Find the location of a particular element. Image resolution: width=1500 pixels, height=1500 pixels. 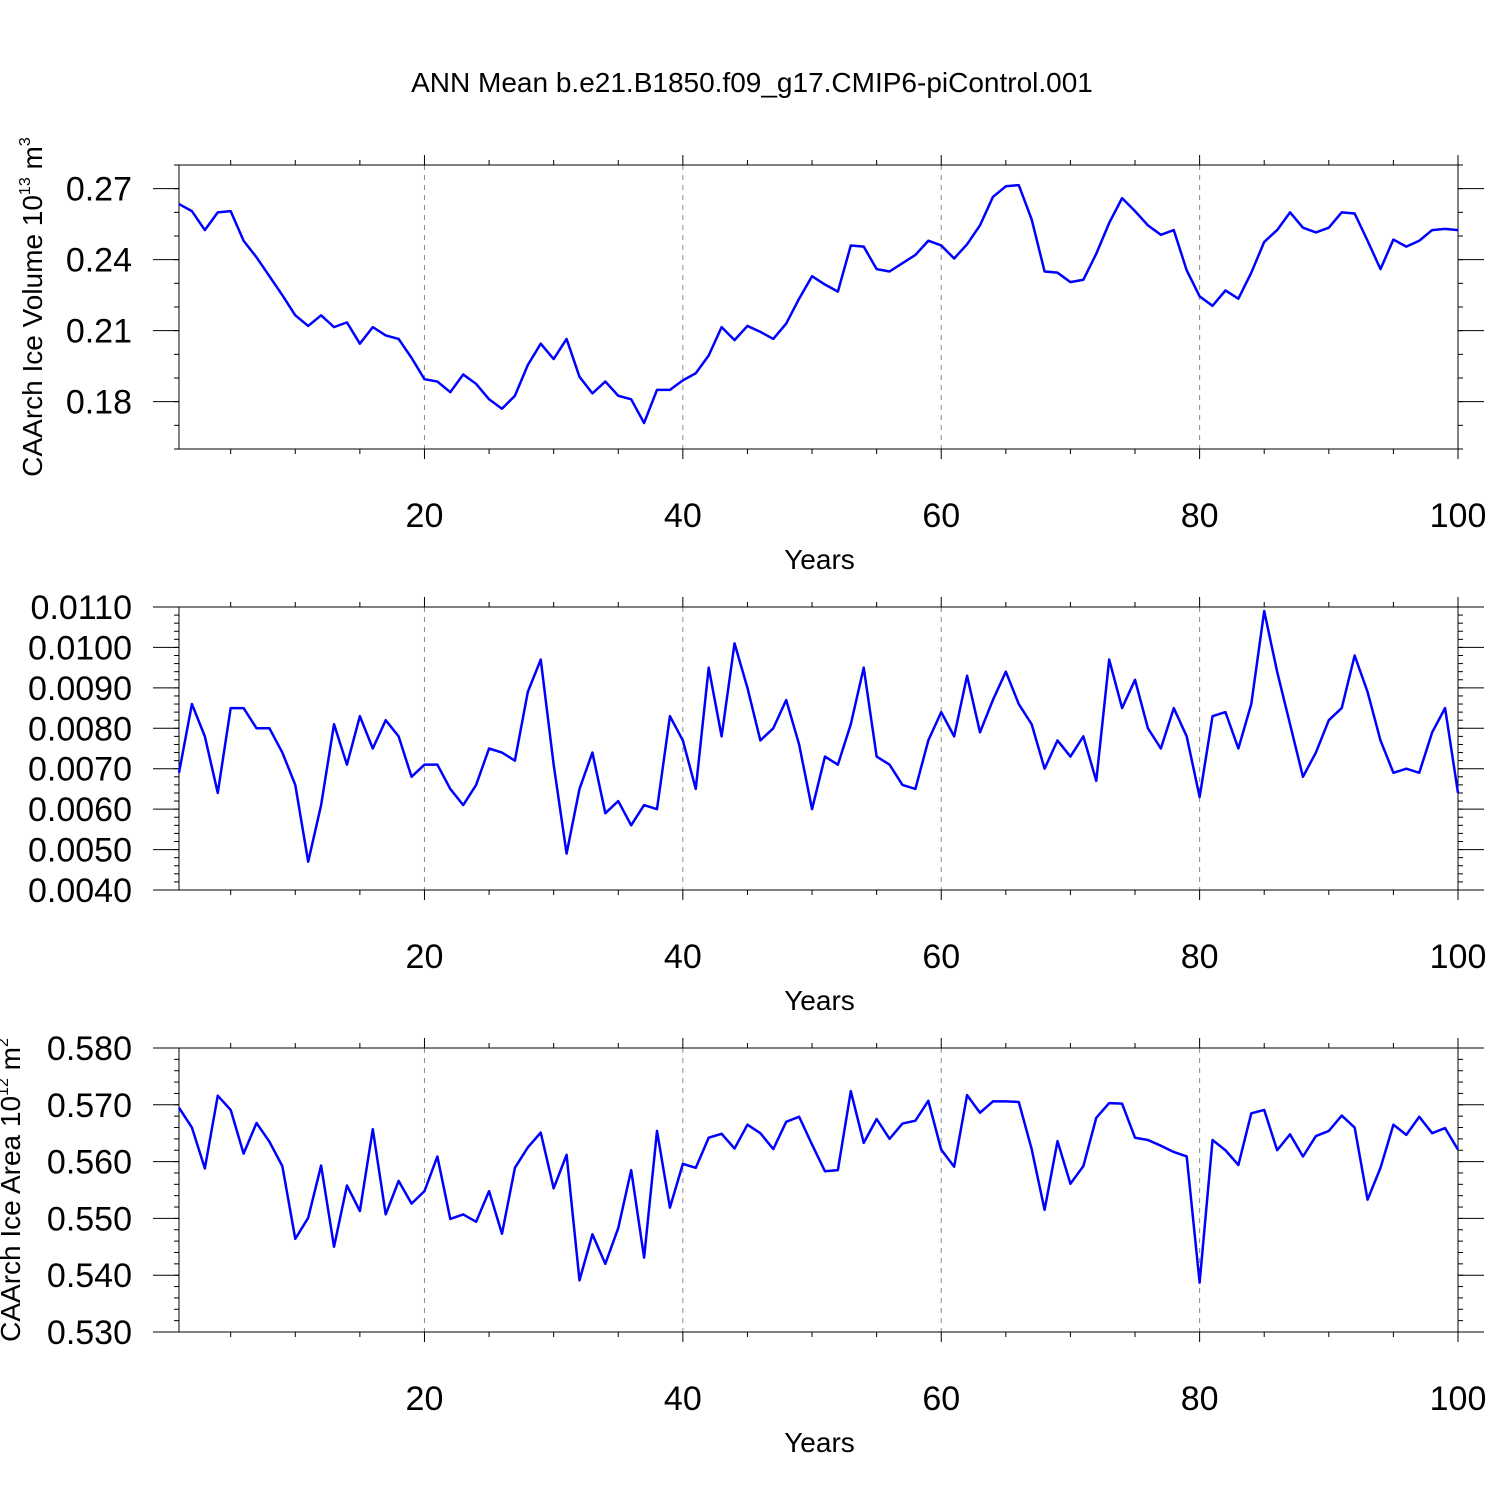

y-tick-label: 0.21 is located at coordinates (99, 332).